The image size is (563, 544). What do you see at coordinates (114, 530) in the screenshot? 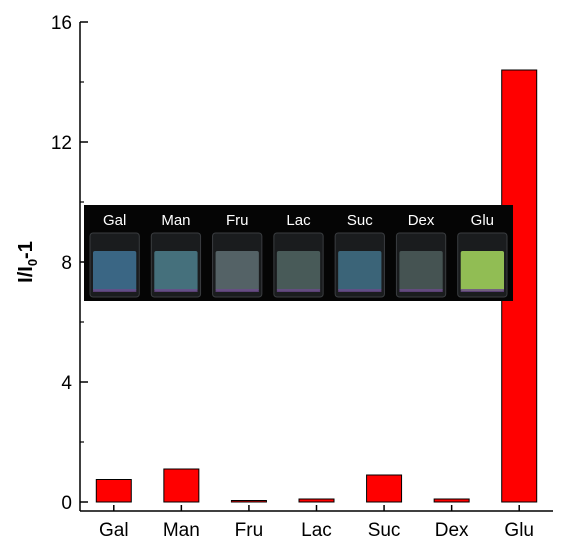
I see `x-tick-label: Gal` at bounding box center [114, 530].